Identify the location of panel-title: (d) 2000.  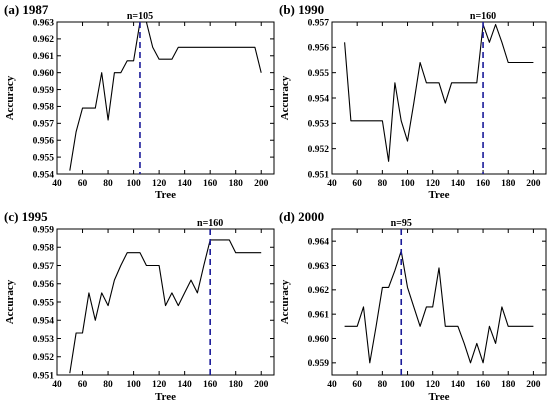
(301, 216).